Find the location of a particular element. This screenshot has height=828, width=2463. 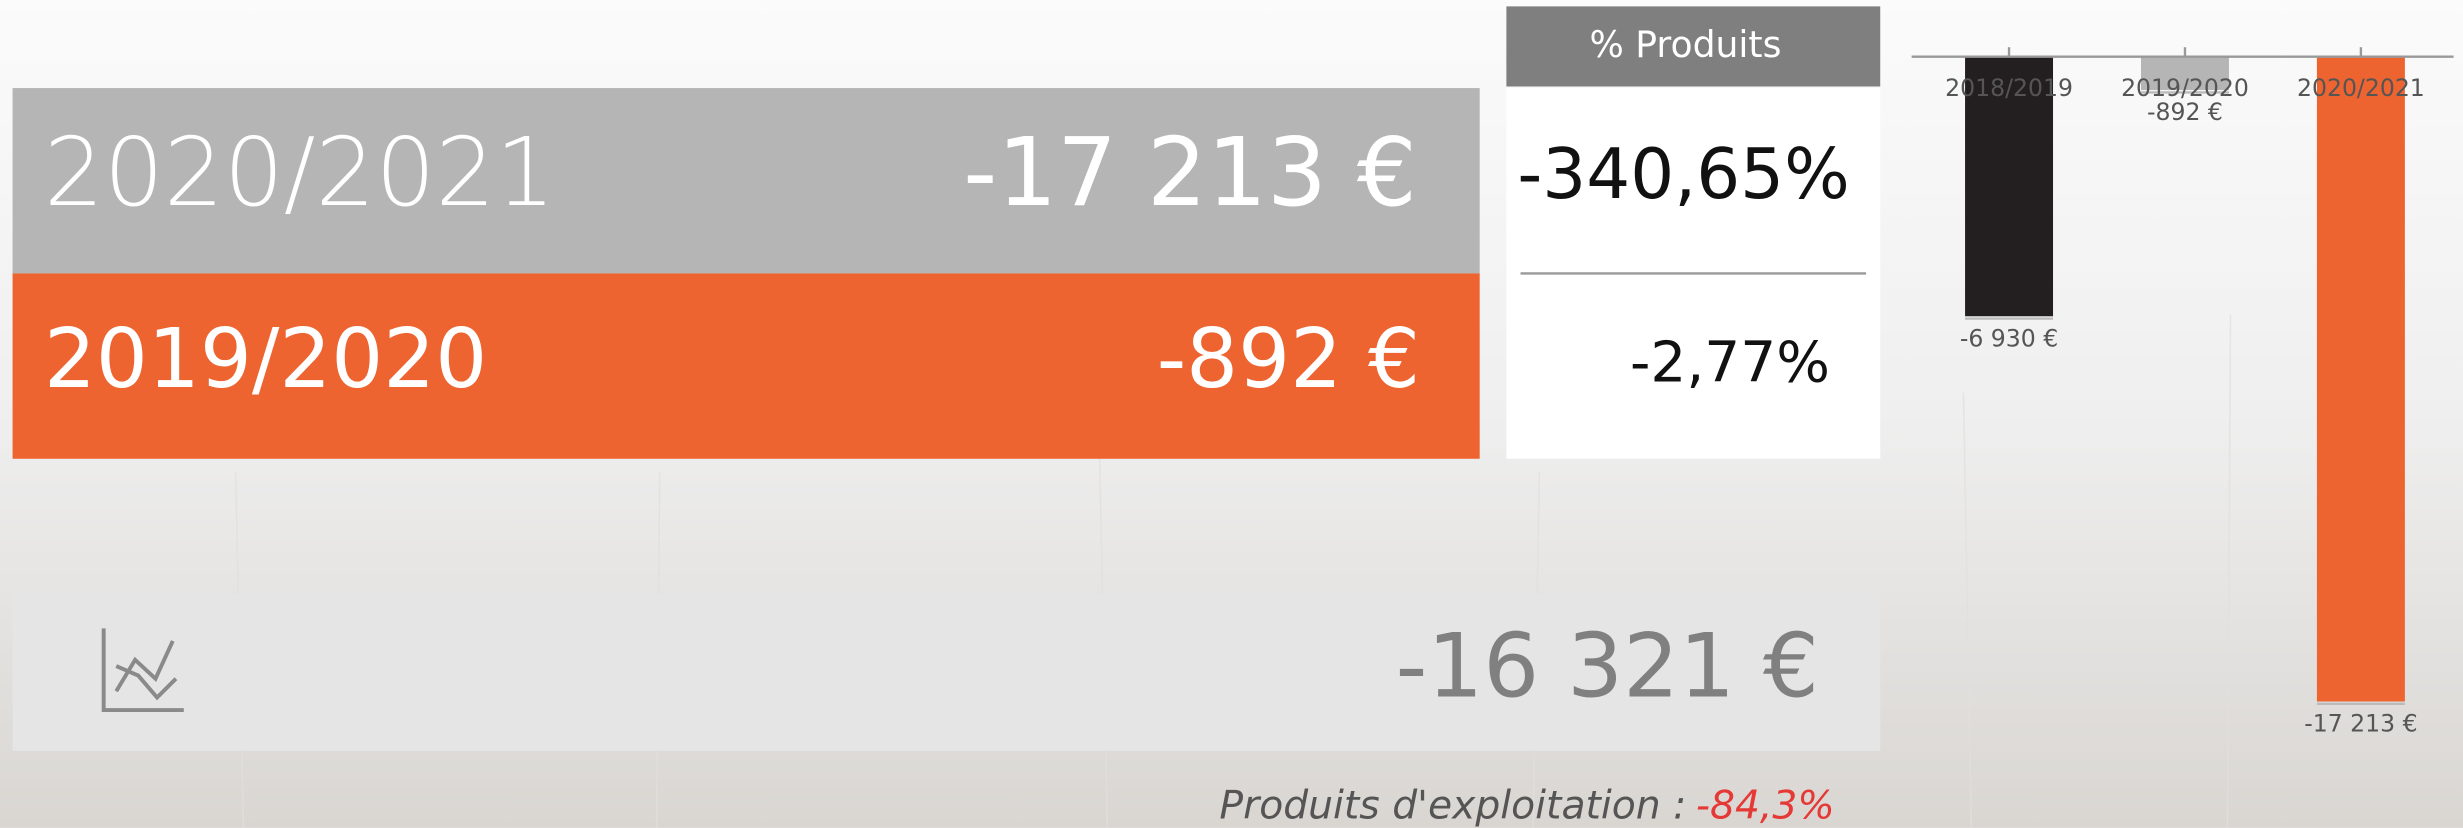

share-header: % Produits is located at coordinates (1686, 44).